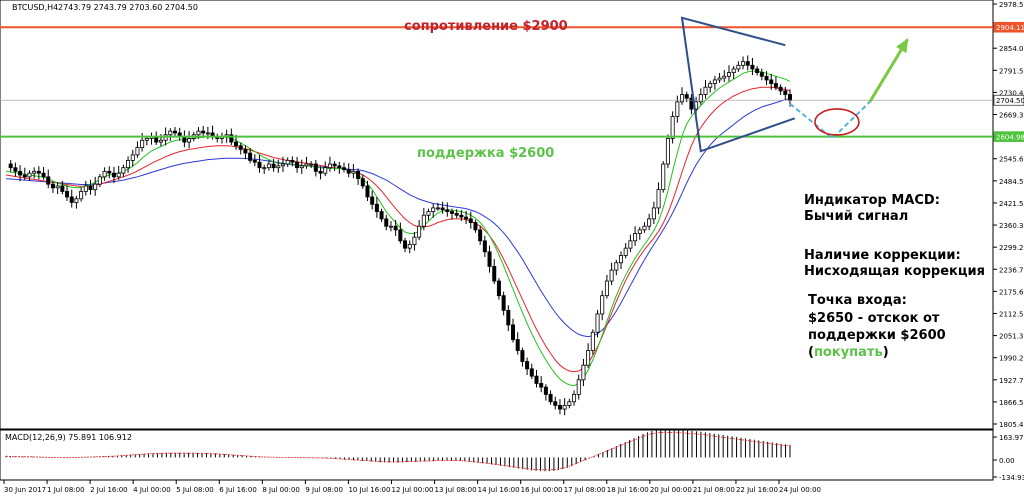 This screenshot has width=1024, height=498. Describe the element at coordinates (872, 200) in the screenshot. I see `macd-note-title: Индикатор MACD:` at that location.